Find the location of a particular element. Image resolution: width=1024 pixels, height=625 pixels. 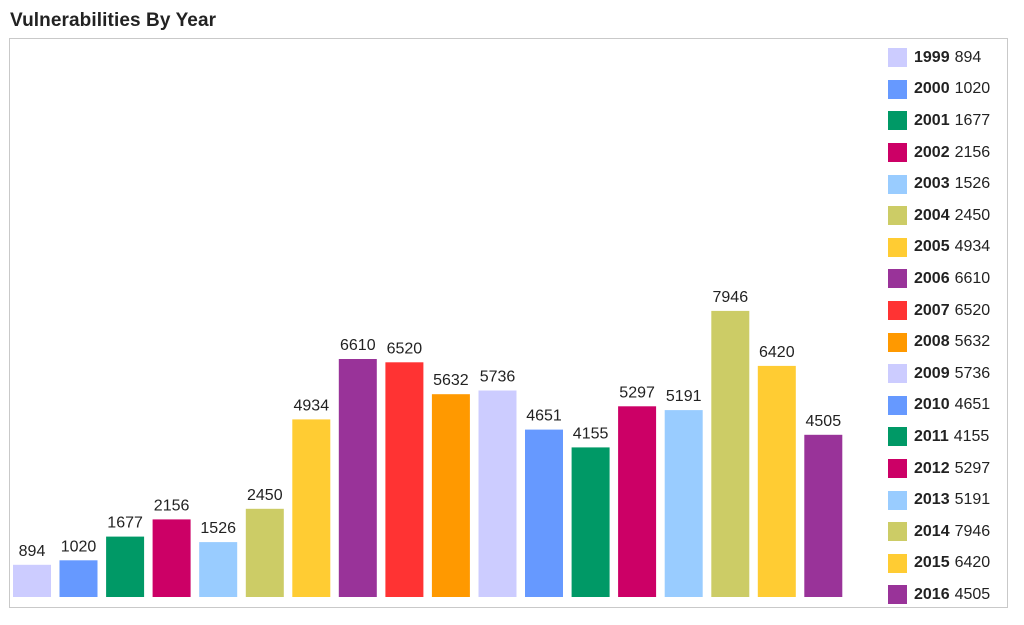

legend-item-2010: 2010 4651 is located at coordinates (948, 406).